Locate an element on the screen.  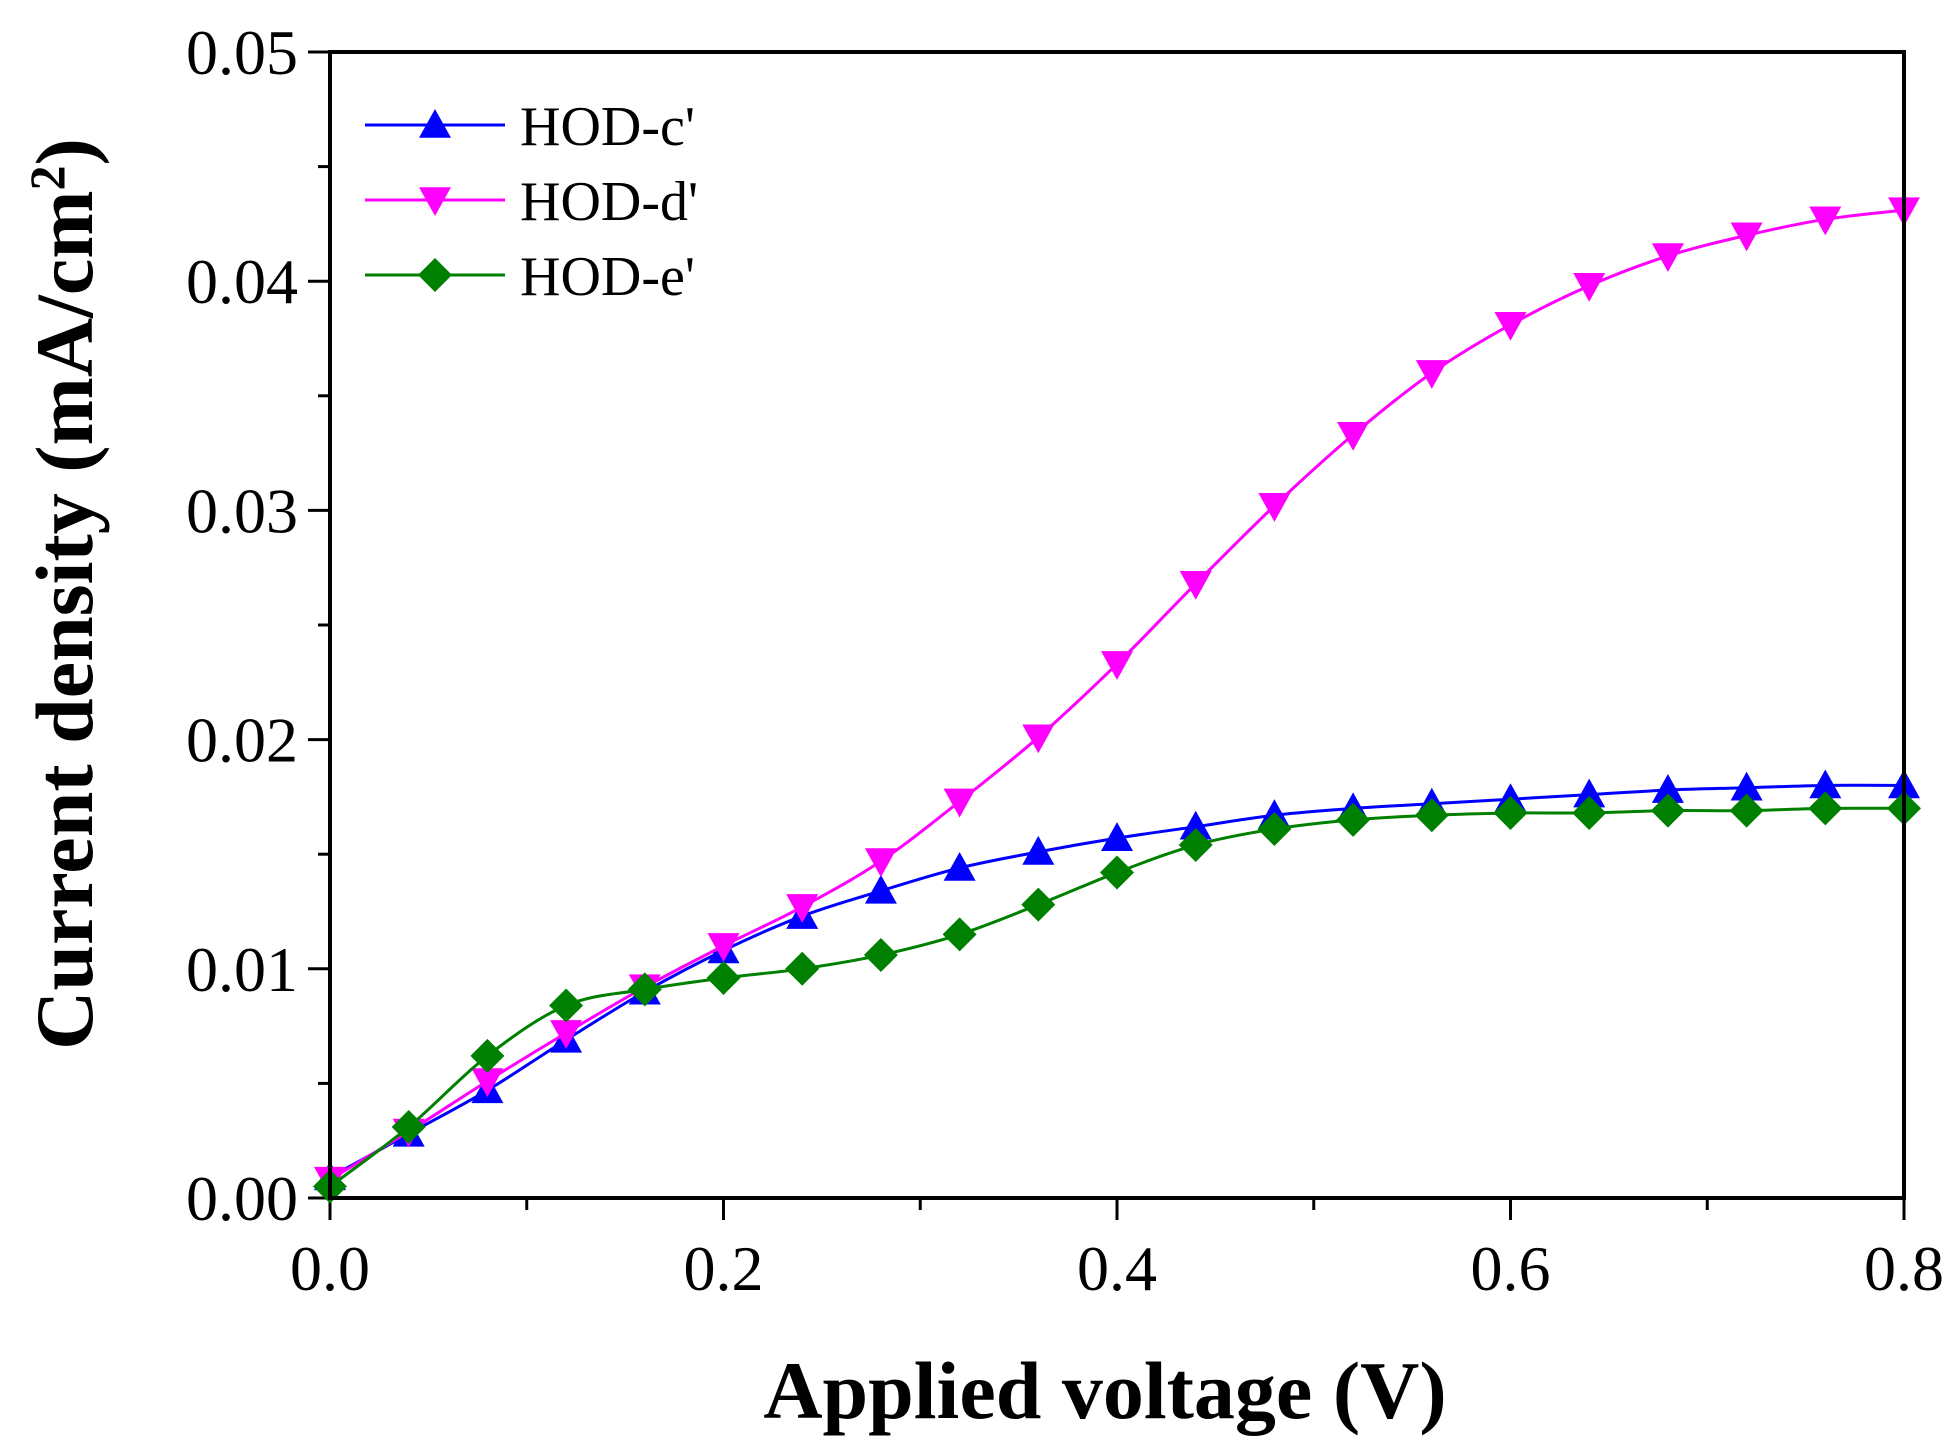
y-axis-title-superscript: 2 is located at coordinates (47, 177).